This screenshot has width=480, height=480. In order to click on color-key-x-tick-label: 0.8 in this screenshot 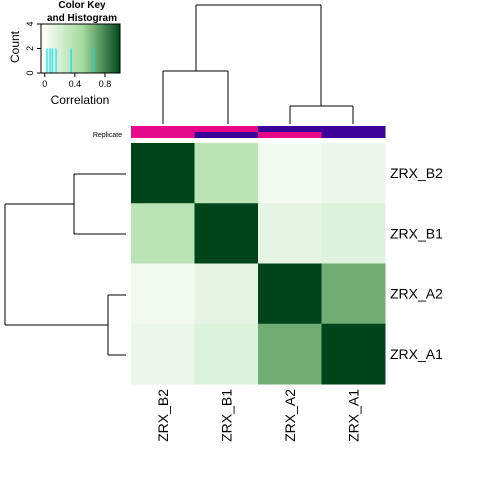, I will do `click(105, 84)`.